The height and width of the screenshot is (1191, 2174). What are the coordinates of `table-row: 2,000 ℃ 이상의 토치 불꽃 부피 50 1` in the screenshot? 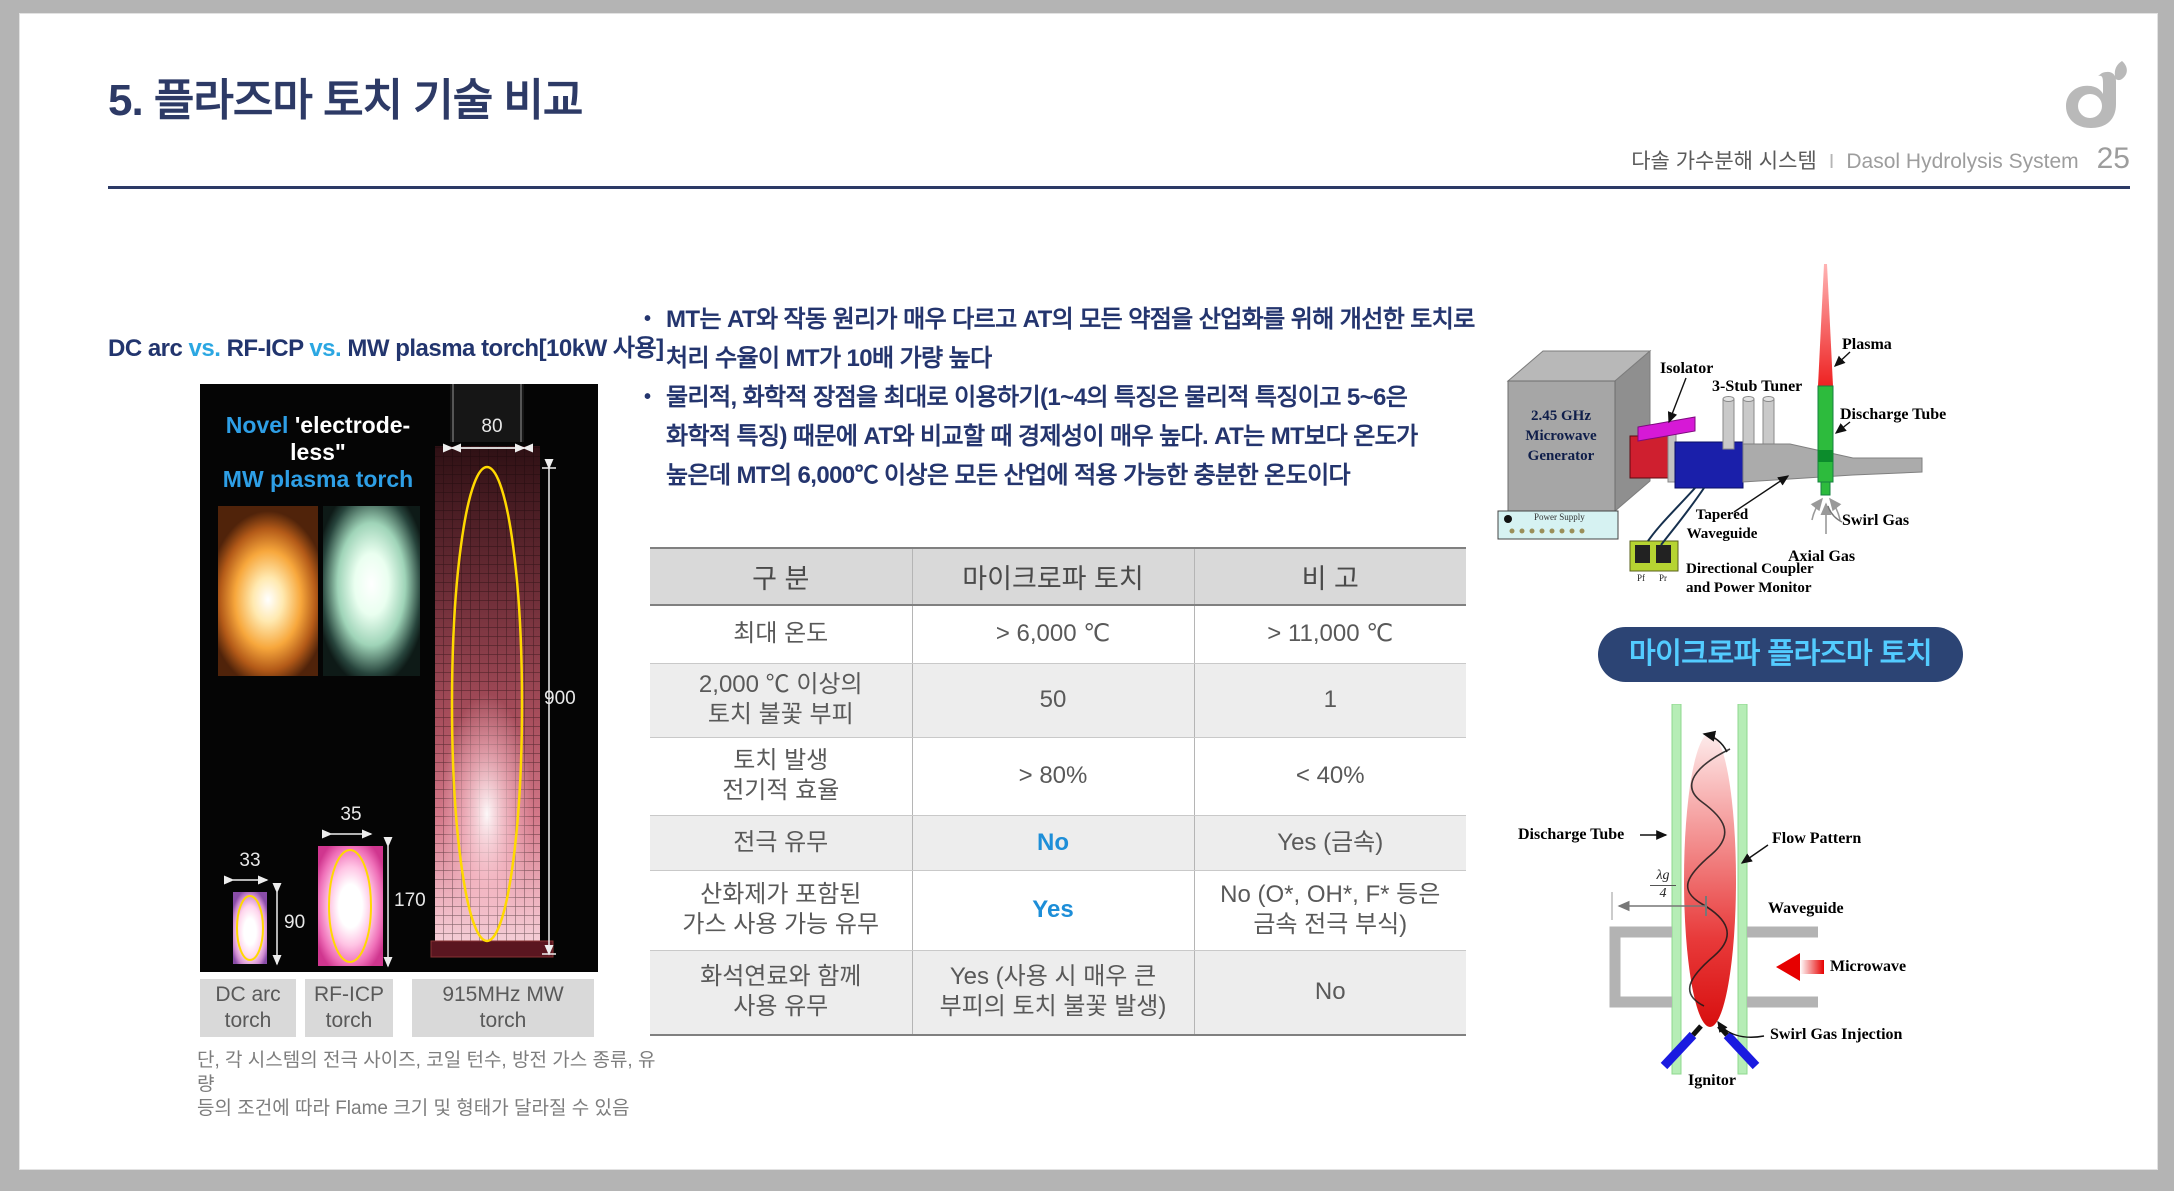 It's located at (1058, 700).